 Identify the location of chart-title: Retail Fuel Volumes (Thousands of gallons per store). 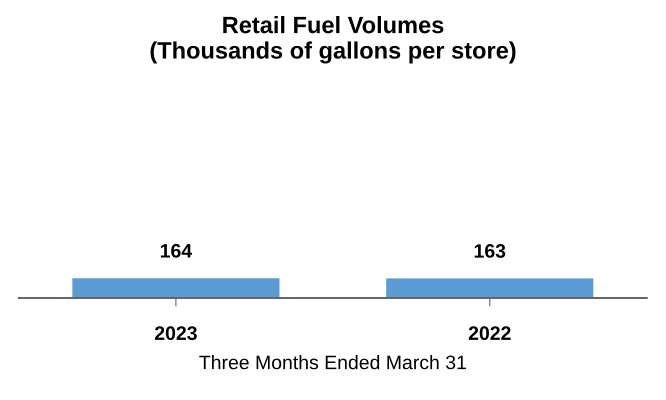
(333, 40).